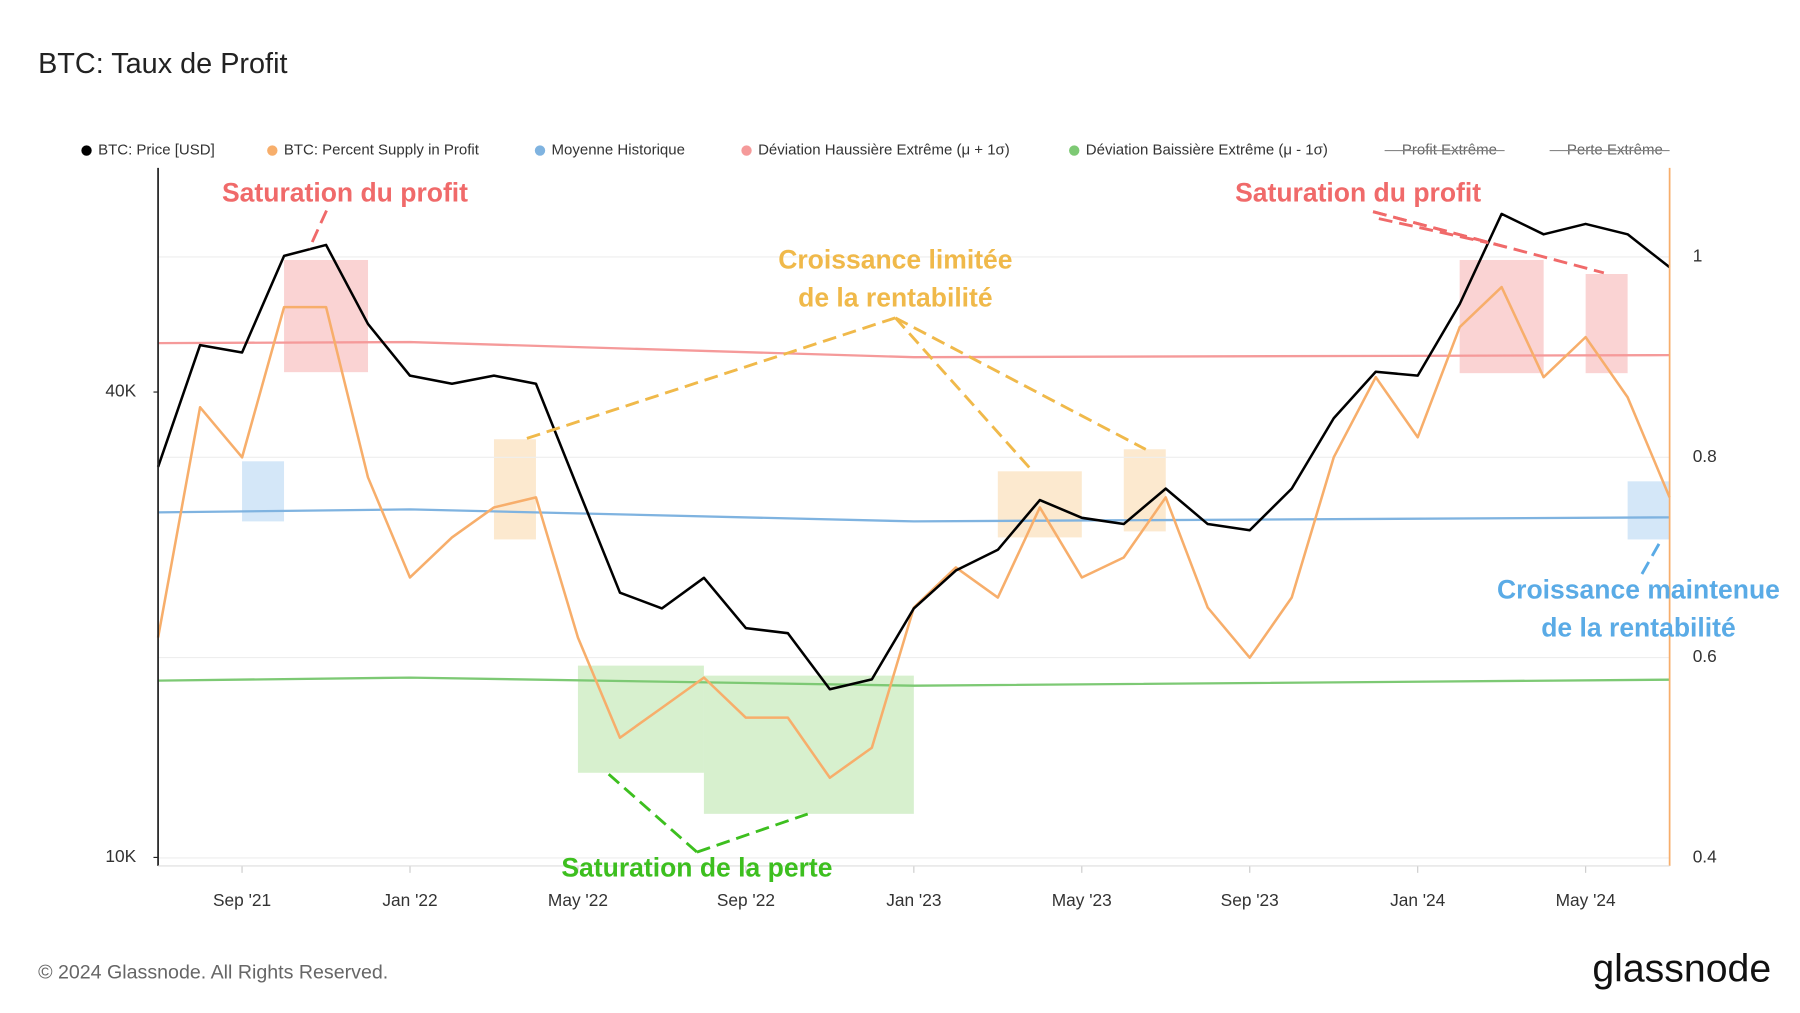 This screenshot has height=1013, width=1800. What do you see at coordinates (213, 972) in the screenshot?
I see `footer: © 2024 Glassnode. All Rights Reserved.` at bounding box center [213, 972].